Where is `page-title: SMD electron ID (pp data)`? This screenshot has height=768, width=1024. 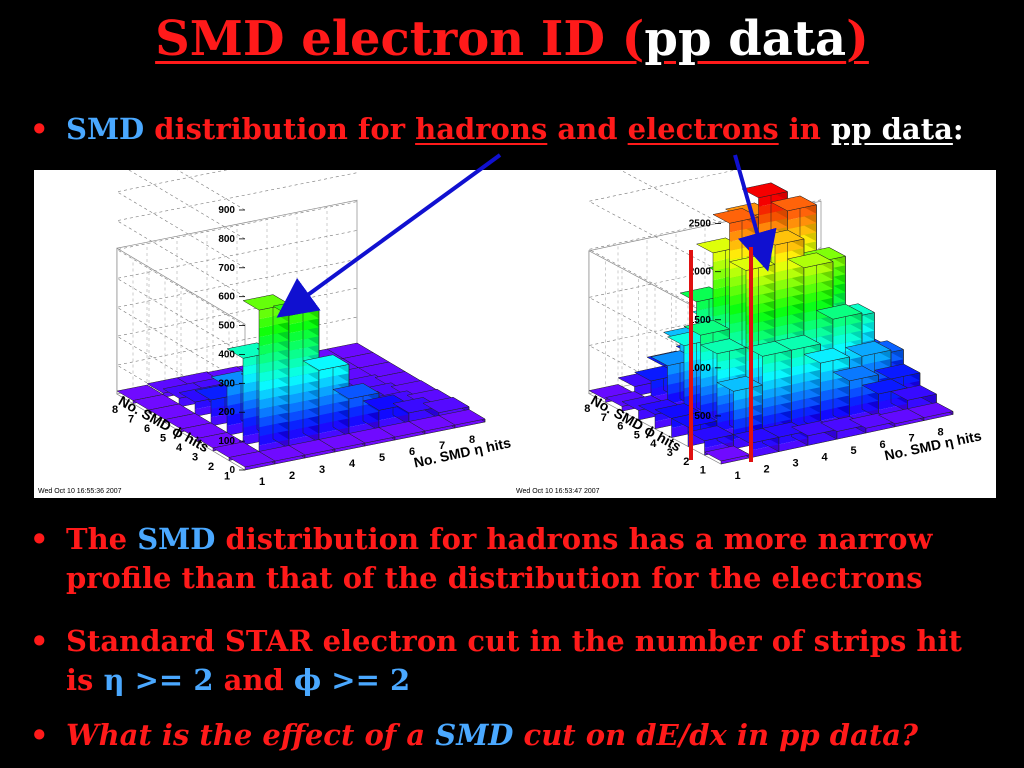
page-title: SMD electron ID (pp data) is located at coordinates (512, 39).